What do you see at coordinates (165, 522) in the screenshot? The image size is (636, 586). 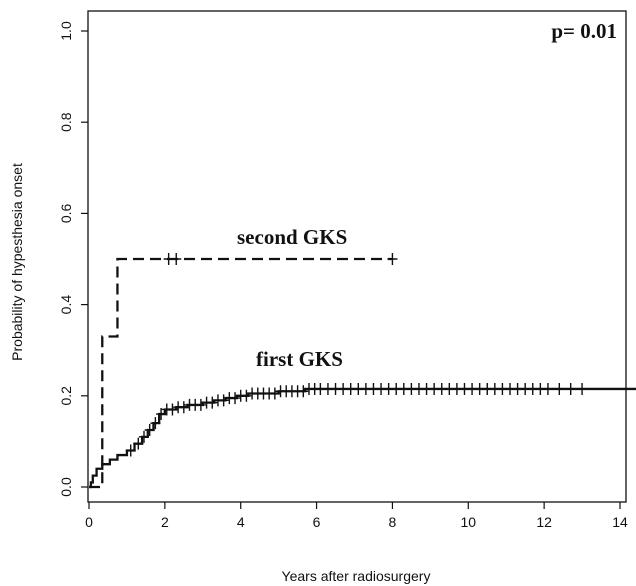 I see `x-tick-label: 2` at bounding box center [165, 522].